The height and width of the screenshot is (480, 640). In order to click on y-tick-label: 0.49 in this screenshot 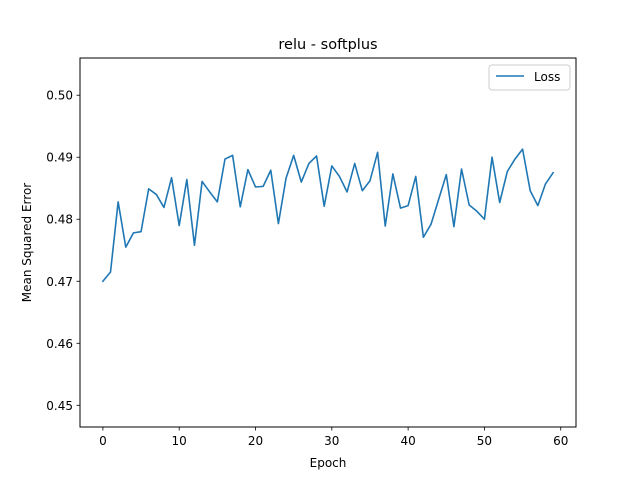, I will do `click(59, 158)`.